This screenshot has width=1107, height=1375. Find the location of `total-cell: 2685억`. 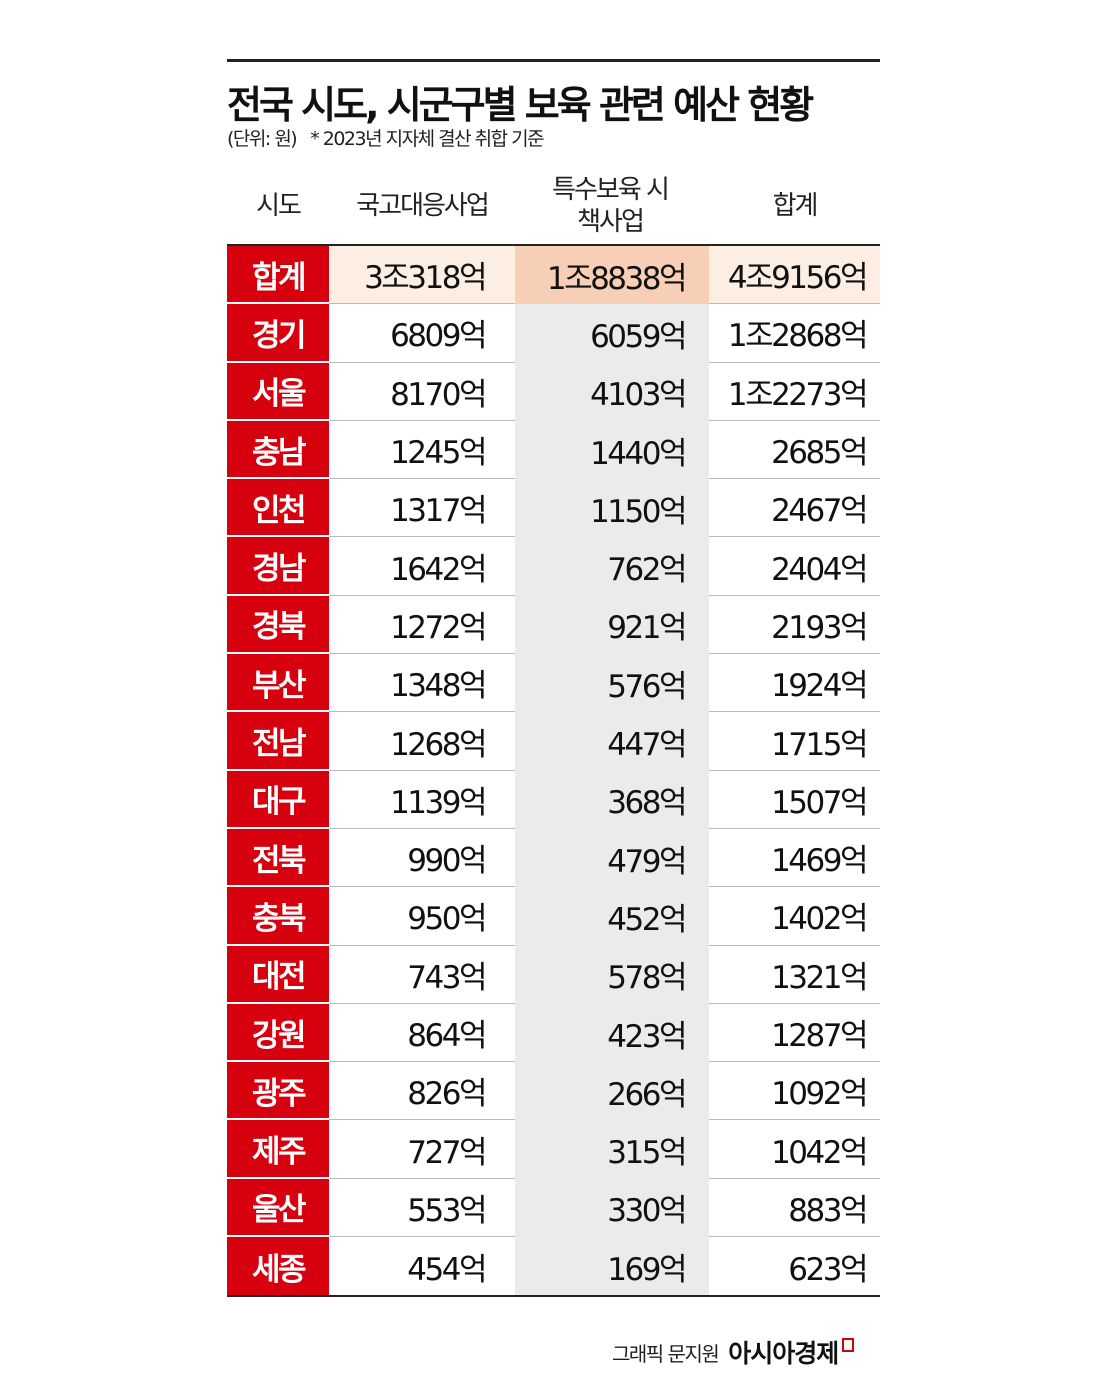

total-cell: 2685억 is located at coordinates (794, 450).